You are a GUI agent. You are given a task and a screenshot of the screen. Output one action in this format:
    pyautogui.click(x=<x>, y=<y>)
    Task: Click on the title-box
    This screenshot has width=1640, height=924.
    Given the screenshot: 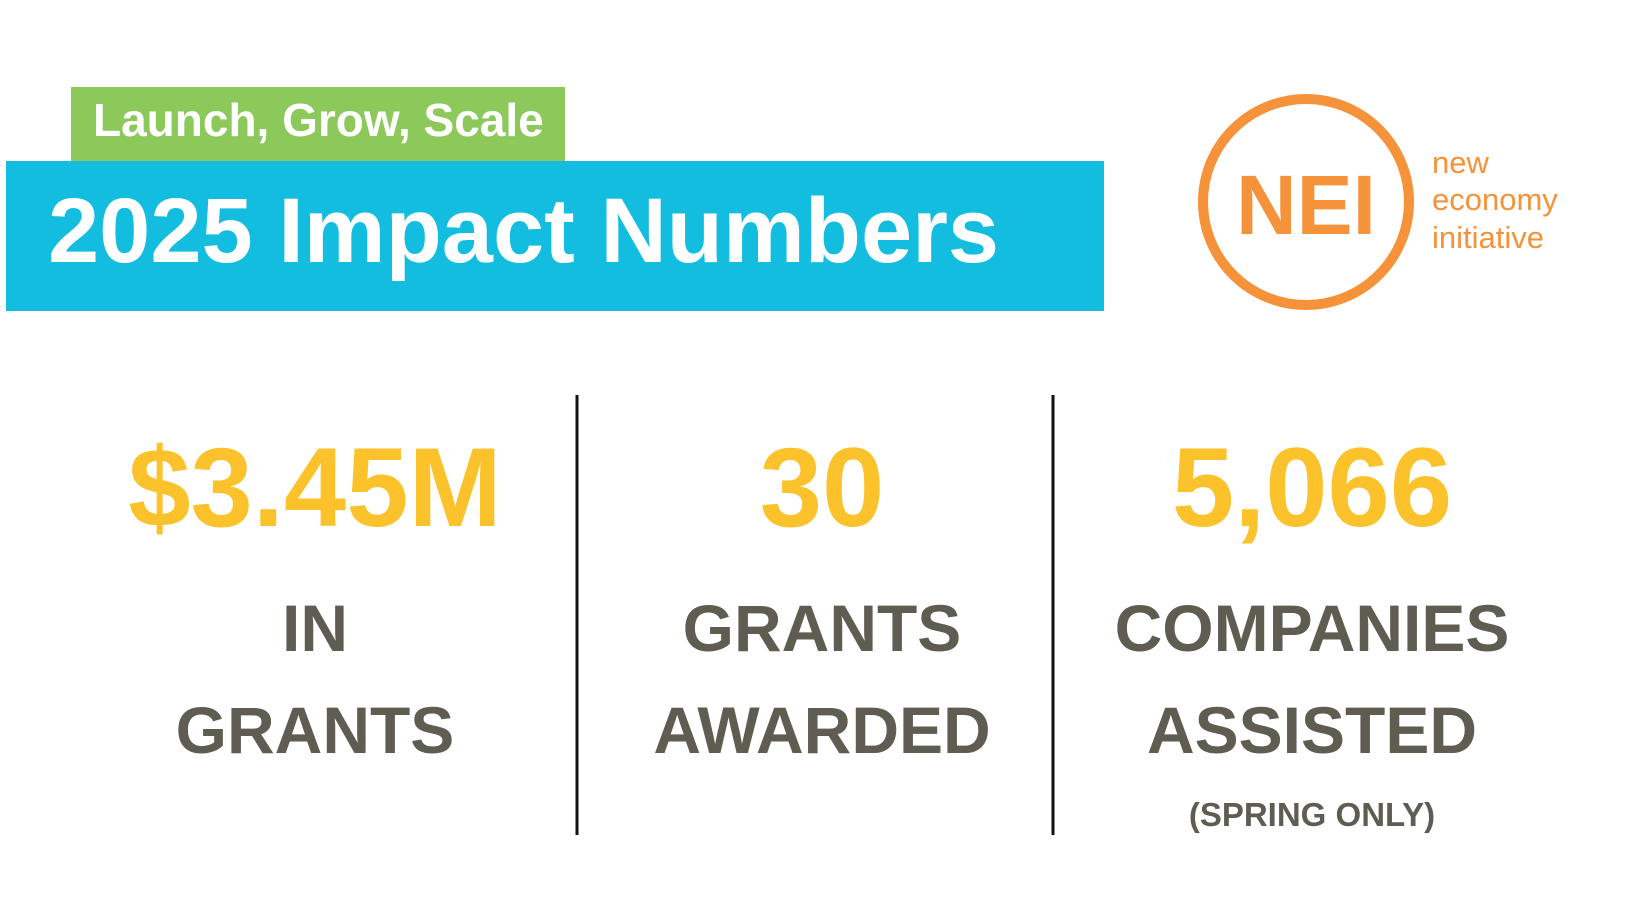 What is the action you would take?
    pyautogui.click(x=555, y=236)
    